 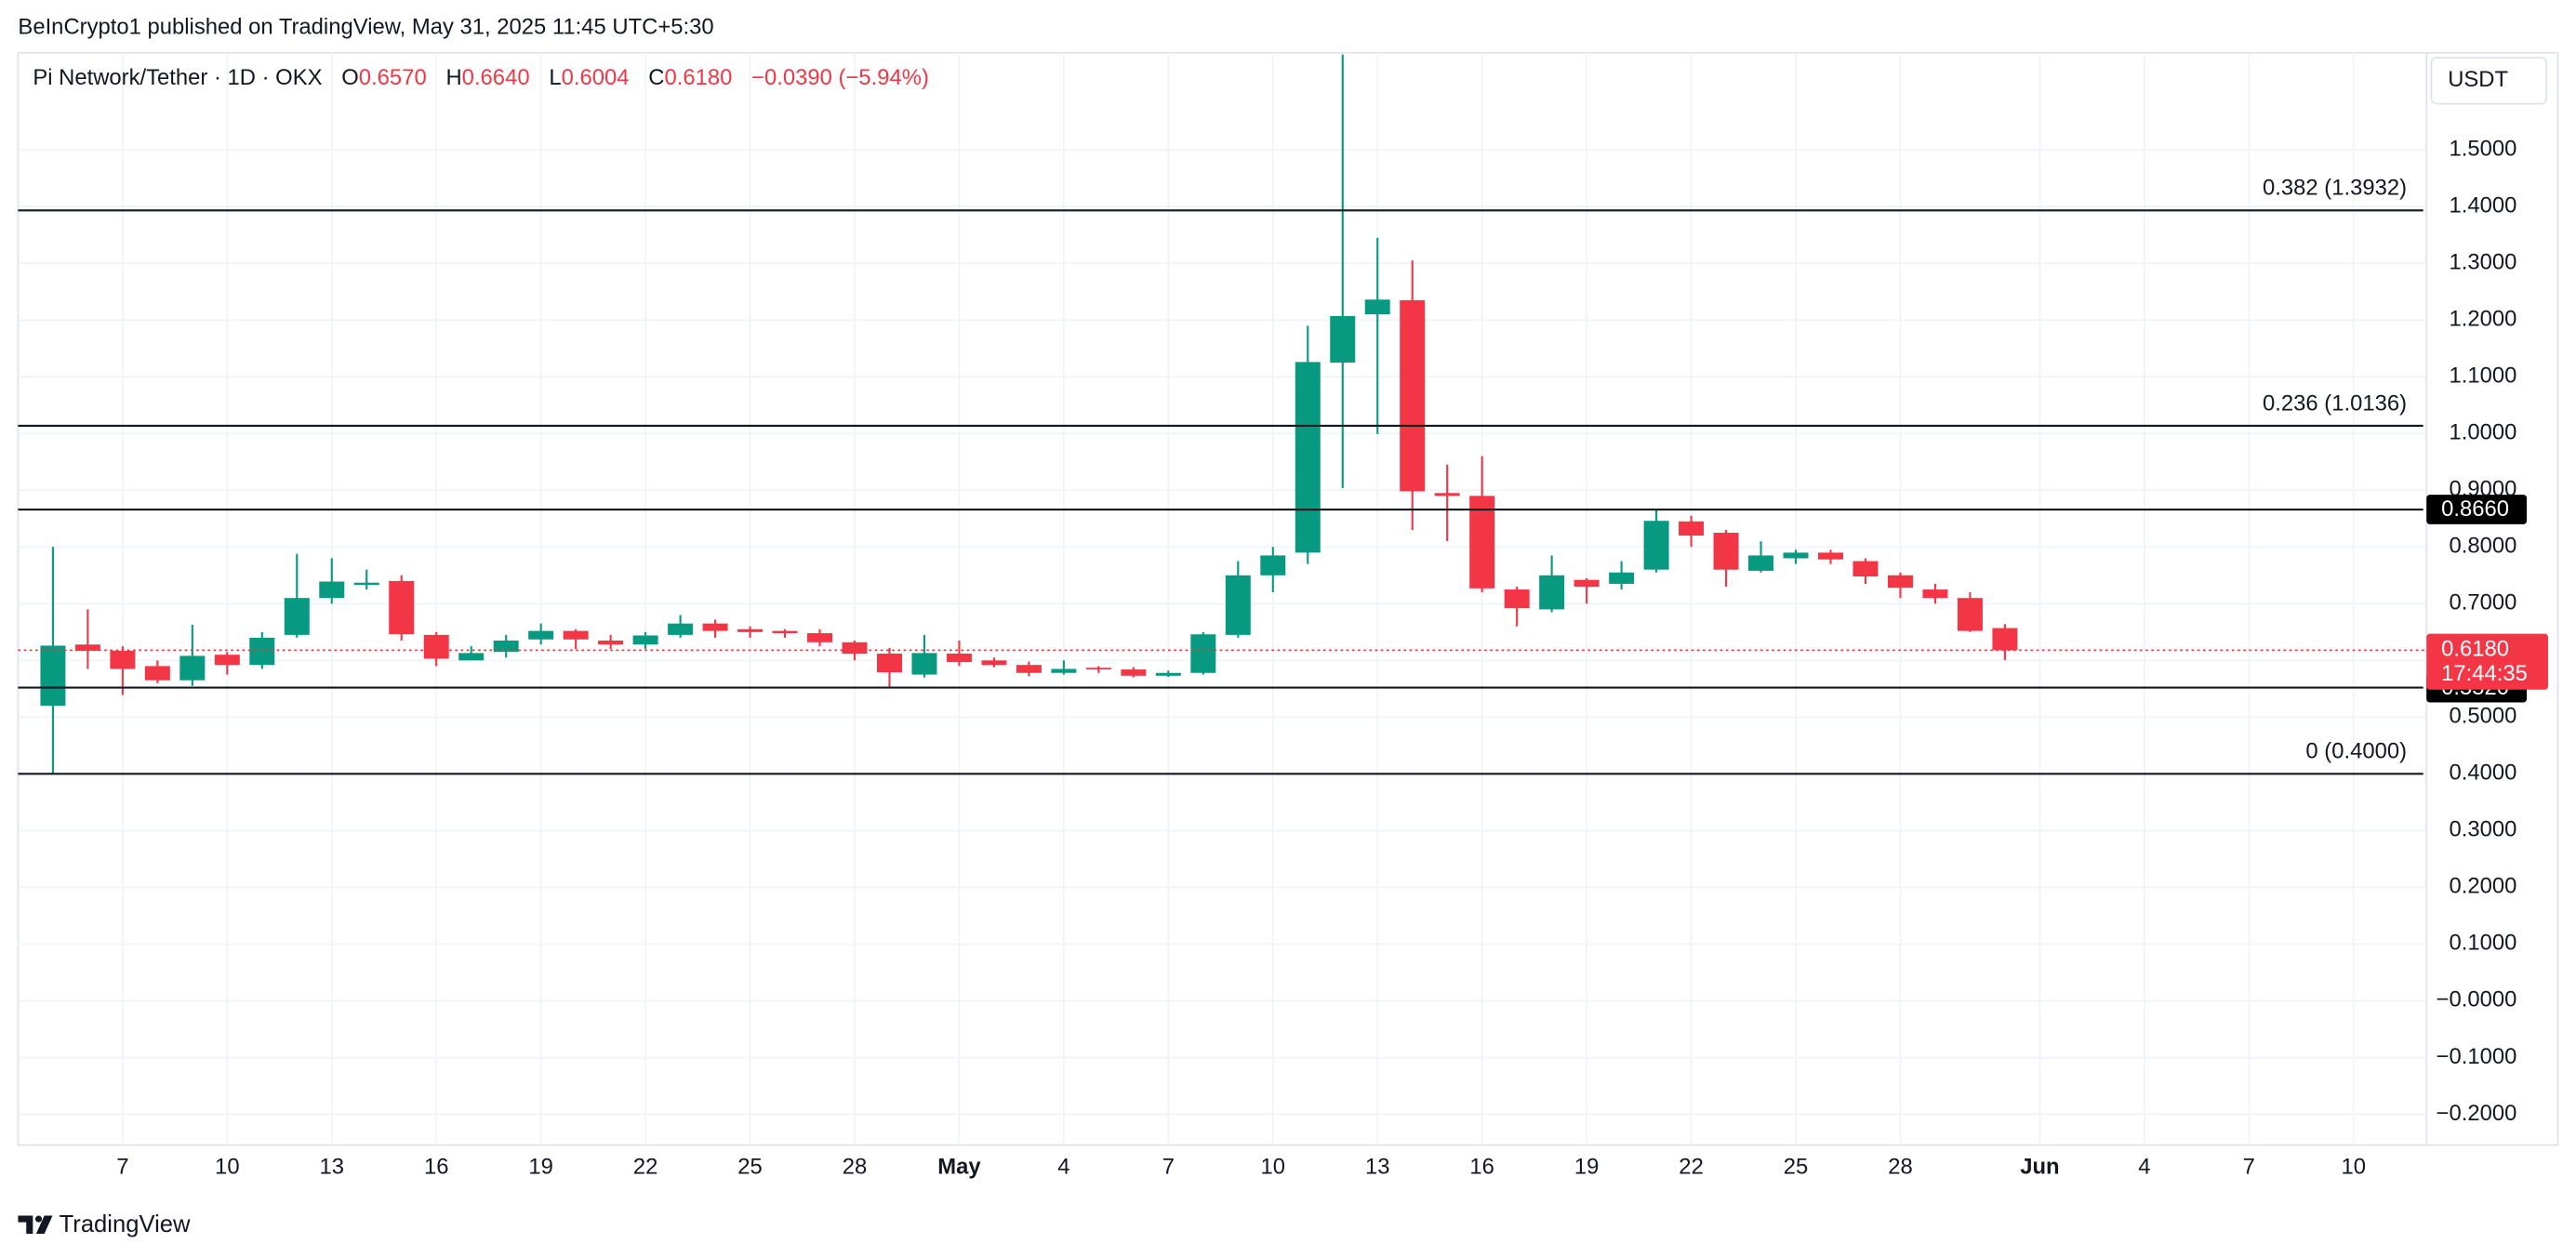 I want to click on legend-open-label: O, so click(x=350, y=77).